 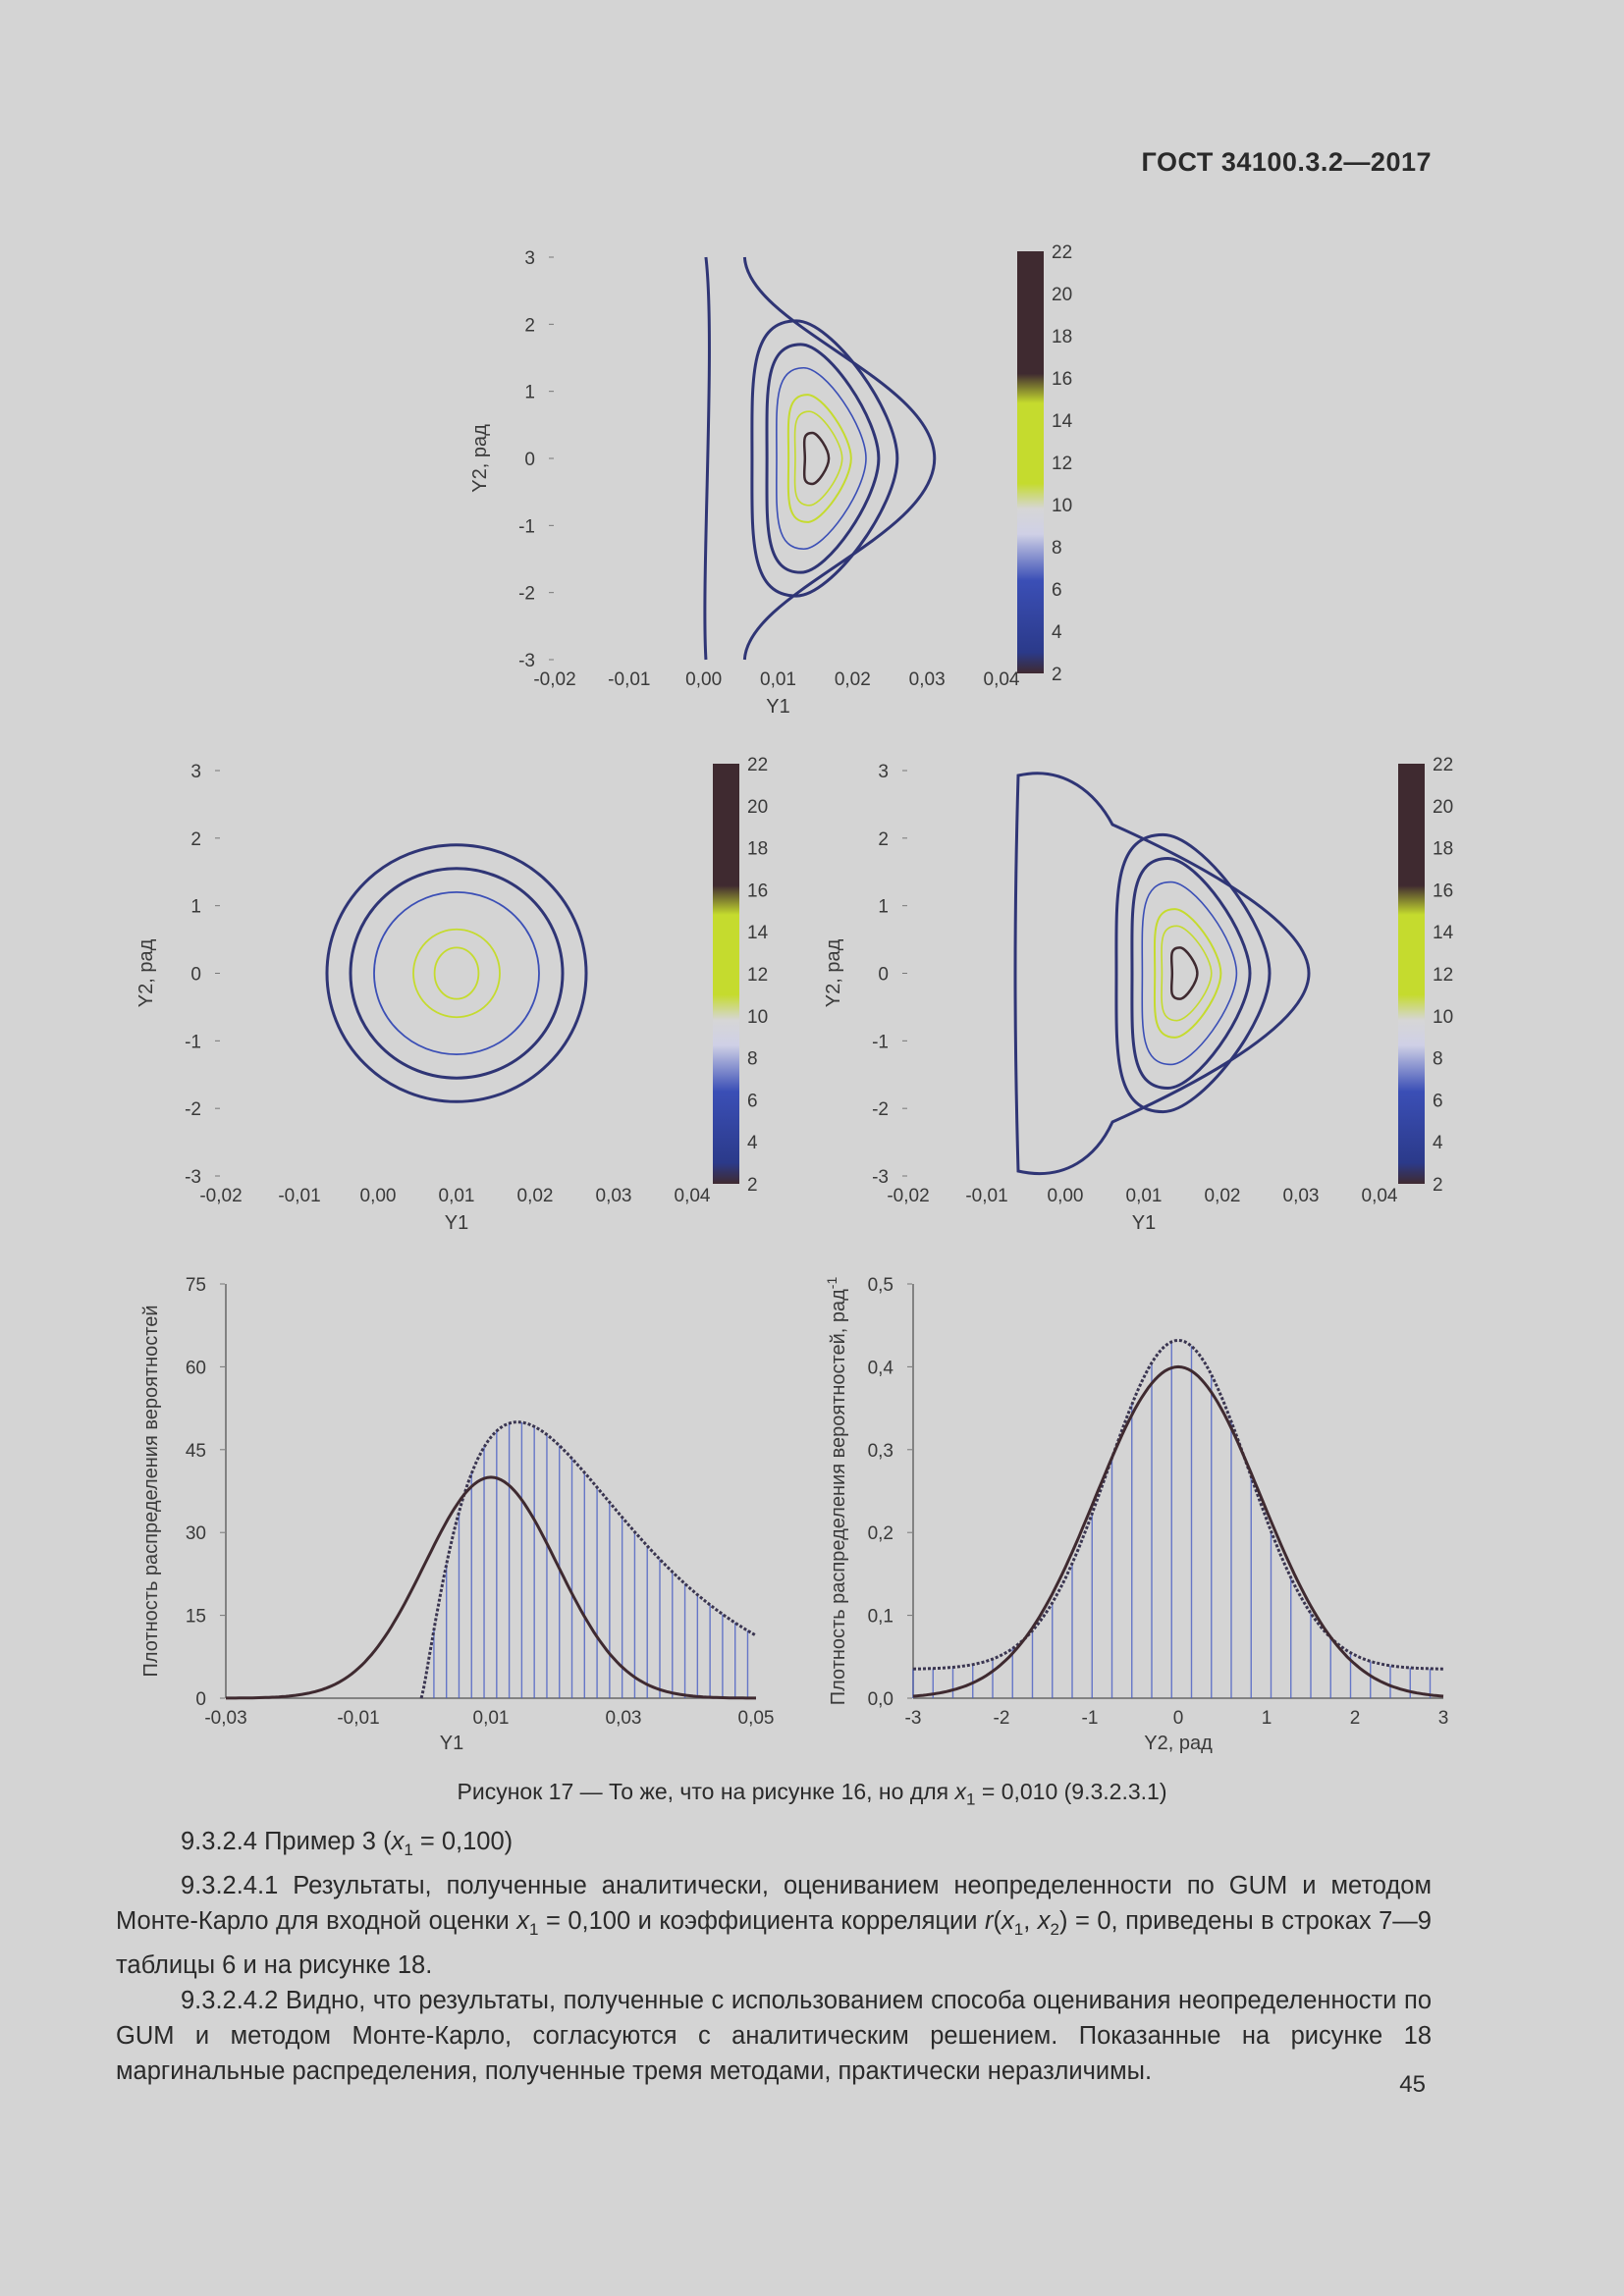 What do you see at coordinates (1412, 2084) in the screenshot?
I see `page-number: 45` at bounding box center [1412, 2084].